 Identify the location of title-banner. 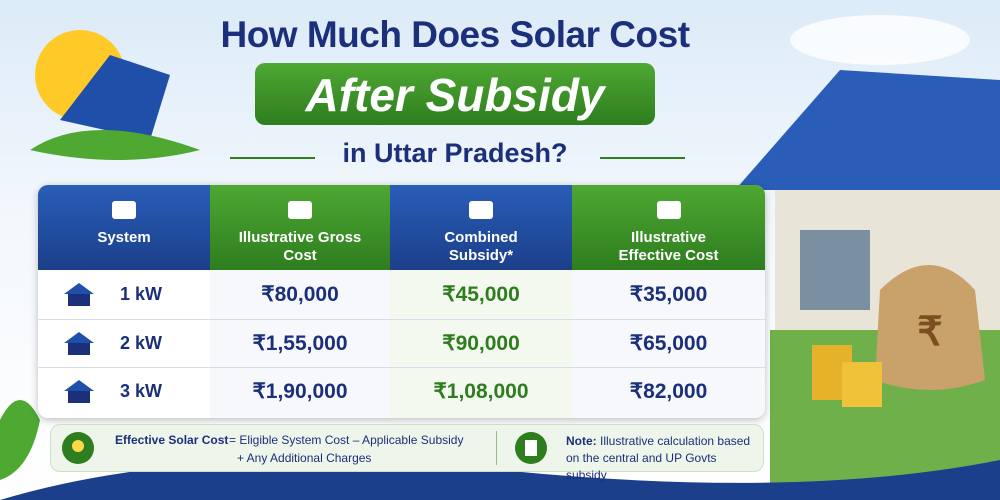
(455, 94).